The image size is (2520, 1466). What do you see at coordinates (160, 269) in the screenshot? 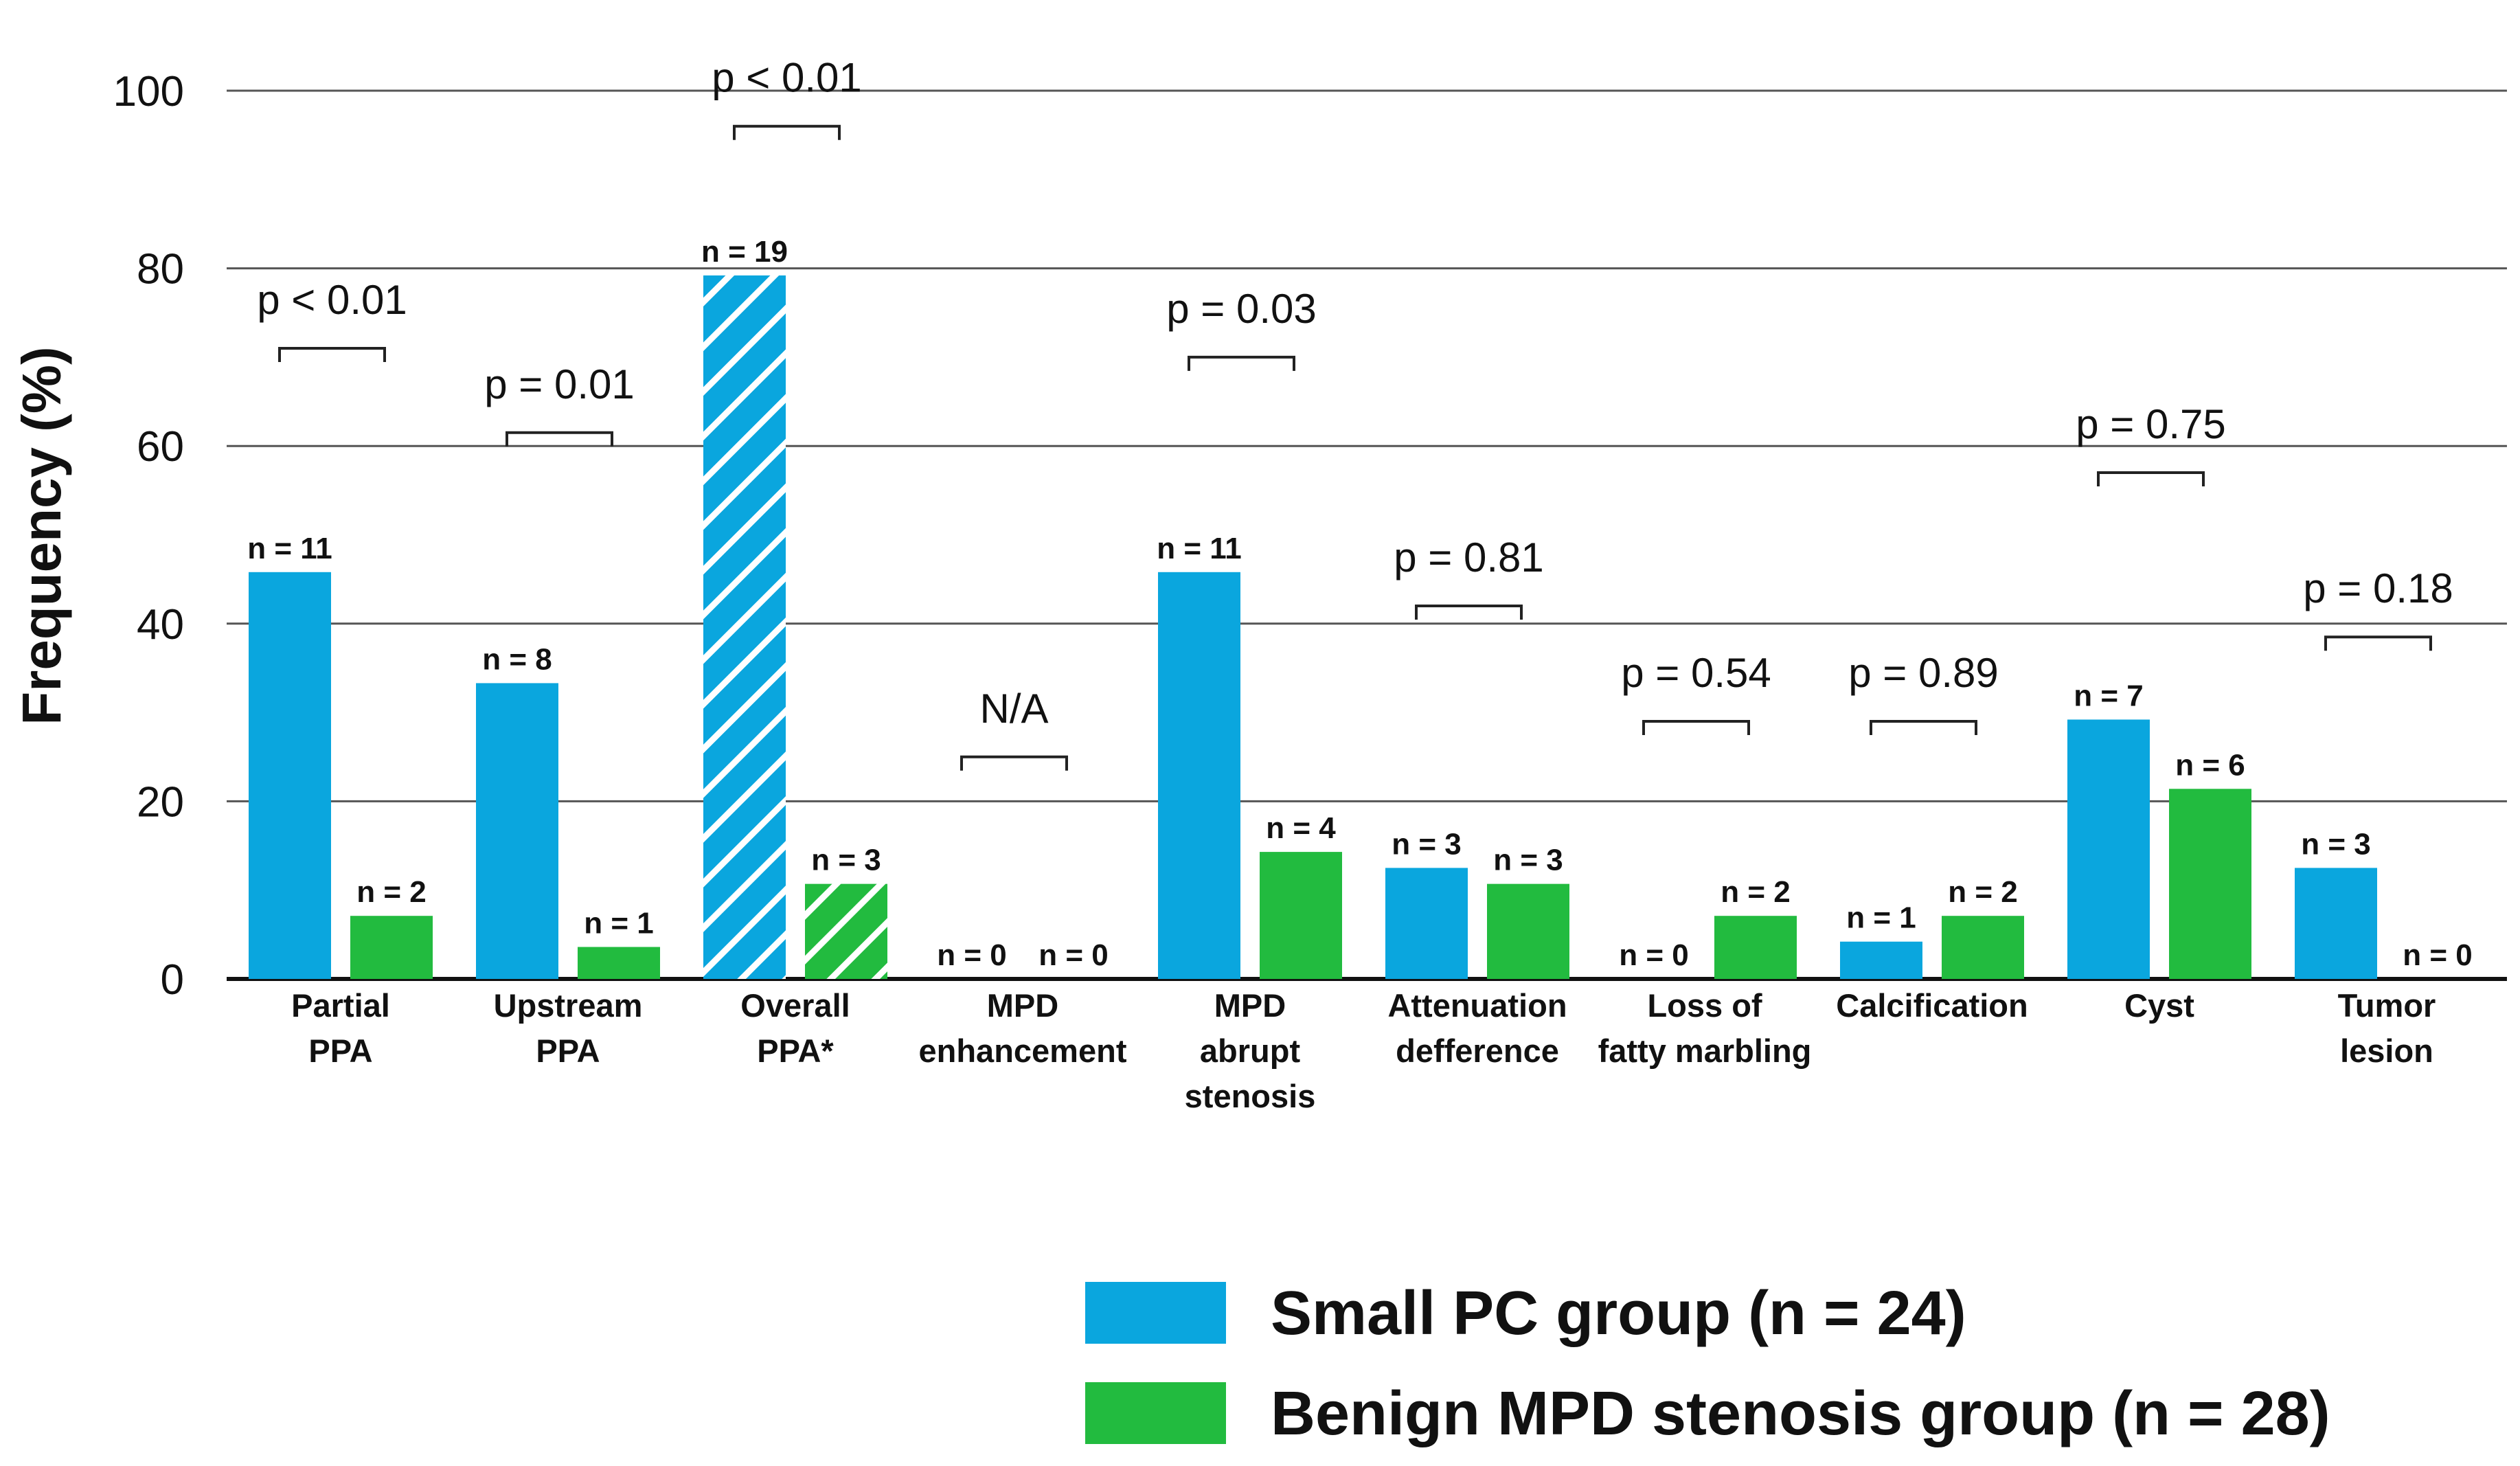
I see `y-tick-label: 80` at bounding box center [160, 269].